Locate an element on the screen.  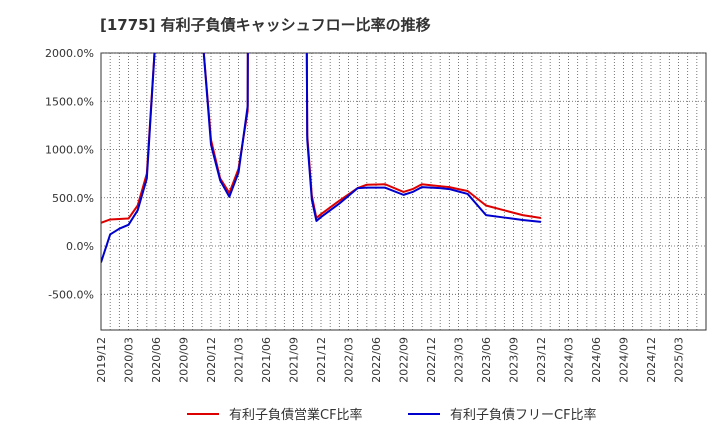
x-tick-label: 2024/06 is located at coordinates (596, 360).